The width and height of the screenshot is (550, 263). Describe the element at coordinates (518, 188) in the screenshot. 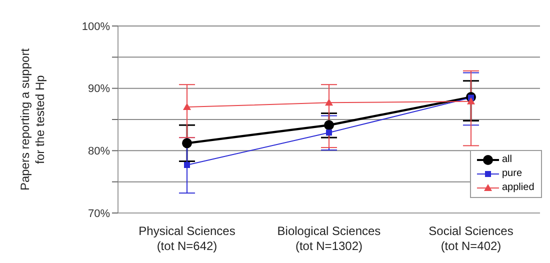

I see `legend-label: applied` at that location.